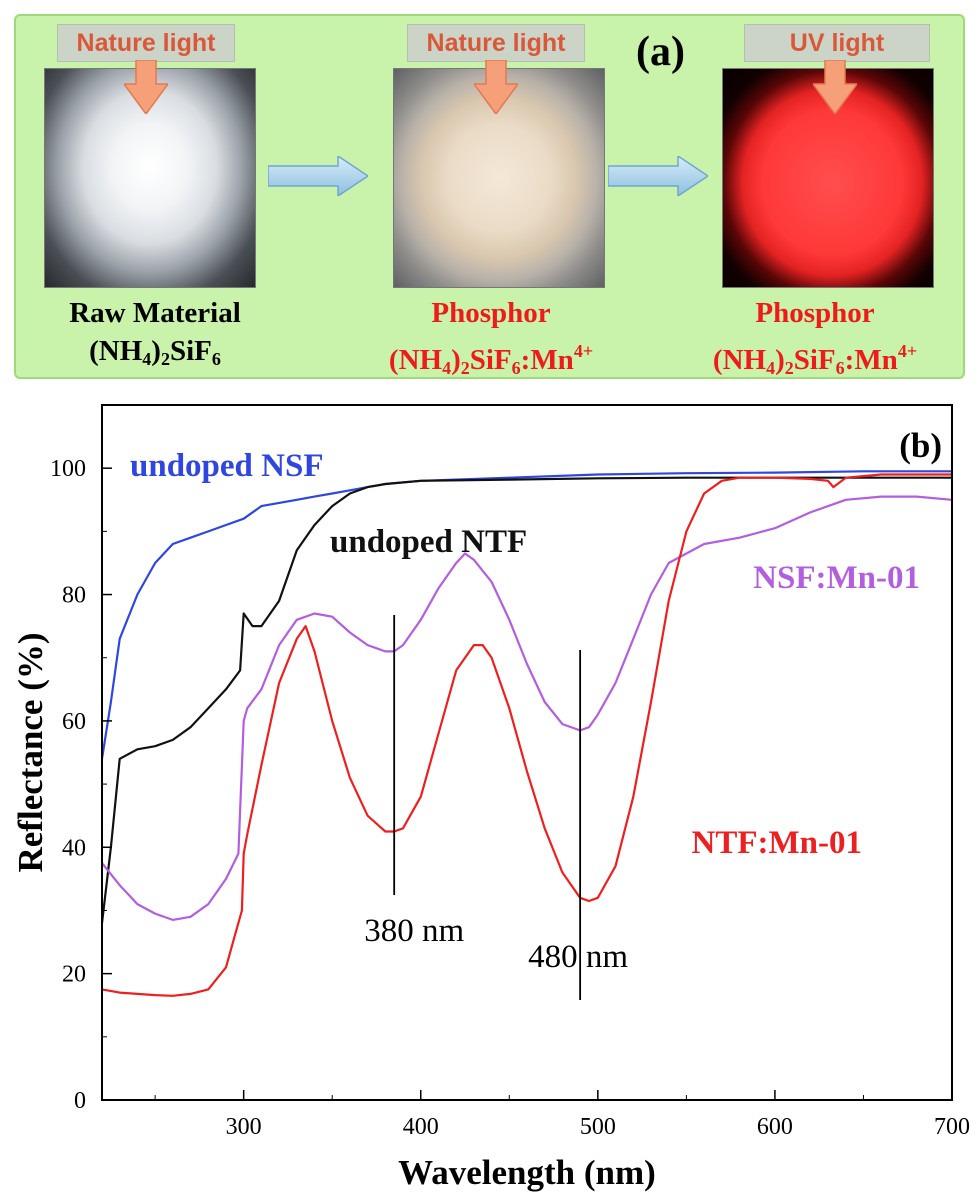 The height and width of the screenshot is (1196, 980). I want to click on y-tick-label: 20, so click(74, 975).